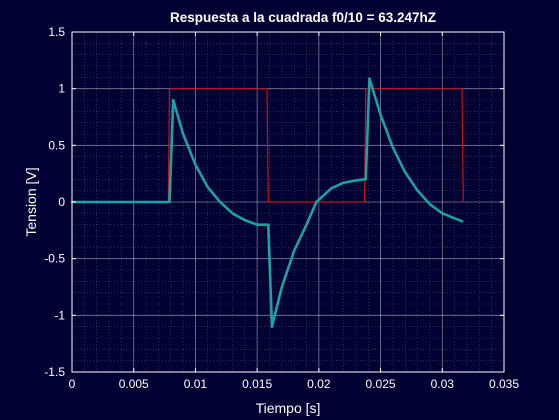  I want to click on y-axis-label: Tension [V], so click(31, 201).